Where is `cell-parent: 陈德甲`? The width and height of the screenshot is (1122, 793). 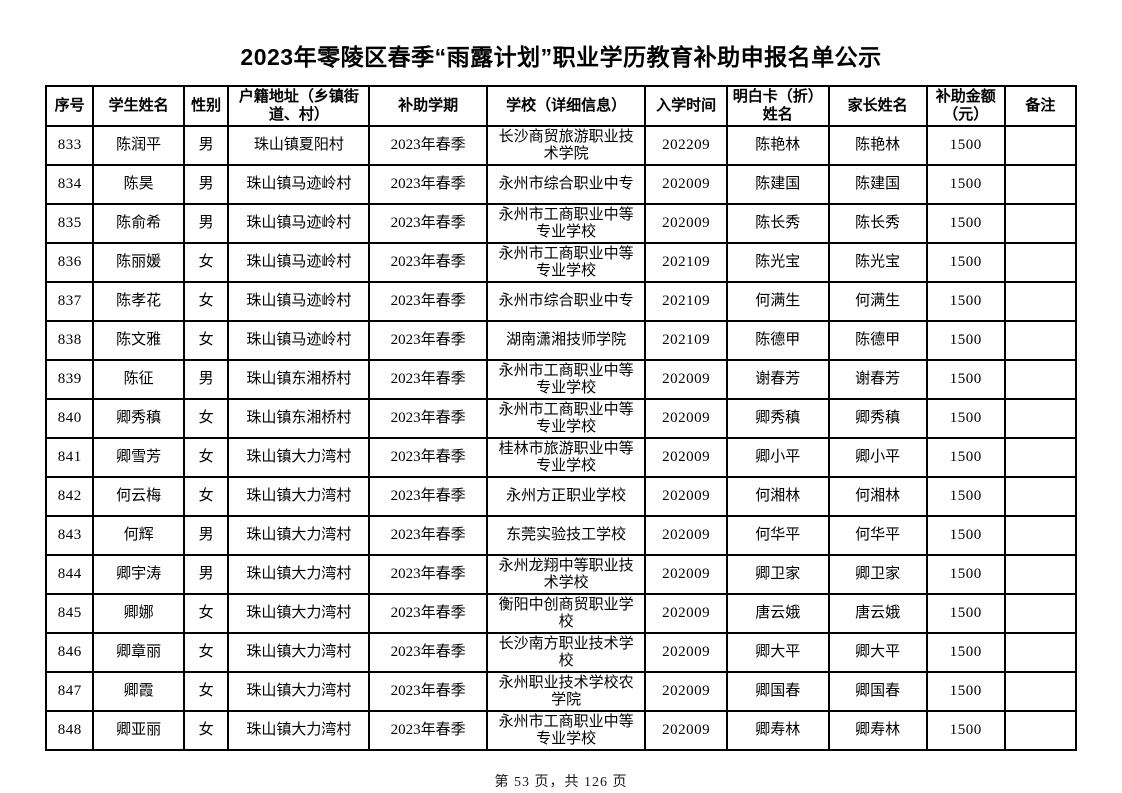 cell-parent: 陈德甲 is located at coordinates (877, 340).